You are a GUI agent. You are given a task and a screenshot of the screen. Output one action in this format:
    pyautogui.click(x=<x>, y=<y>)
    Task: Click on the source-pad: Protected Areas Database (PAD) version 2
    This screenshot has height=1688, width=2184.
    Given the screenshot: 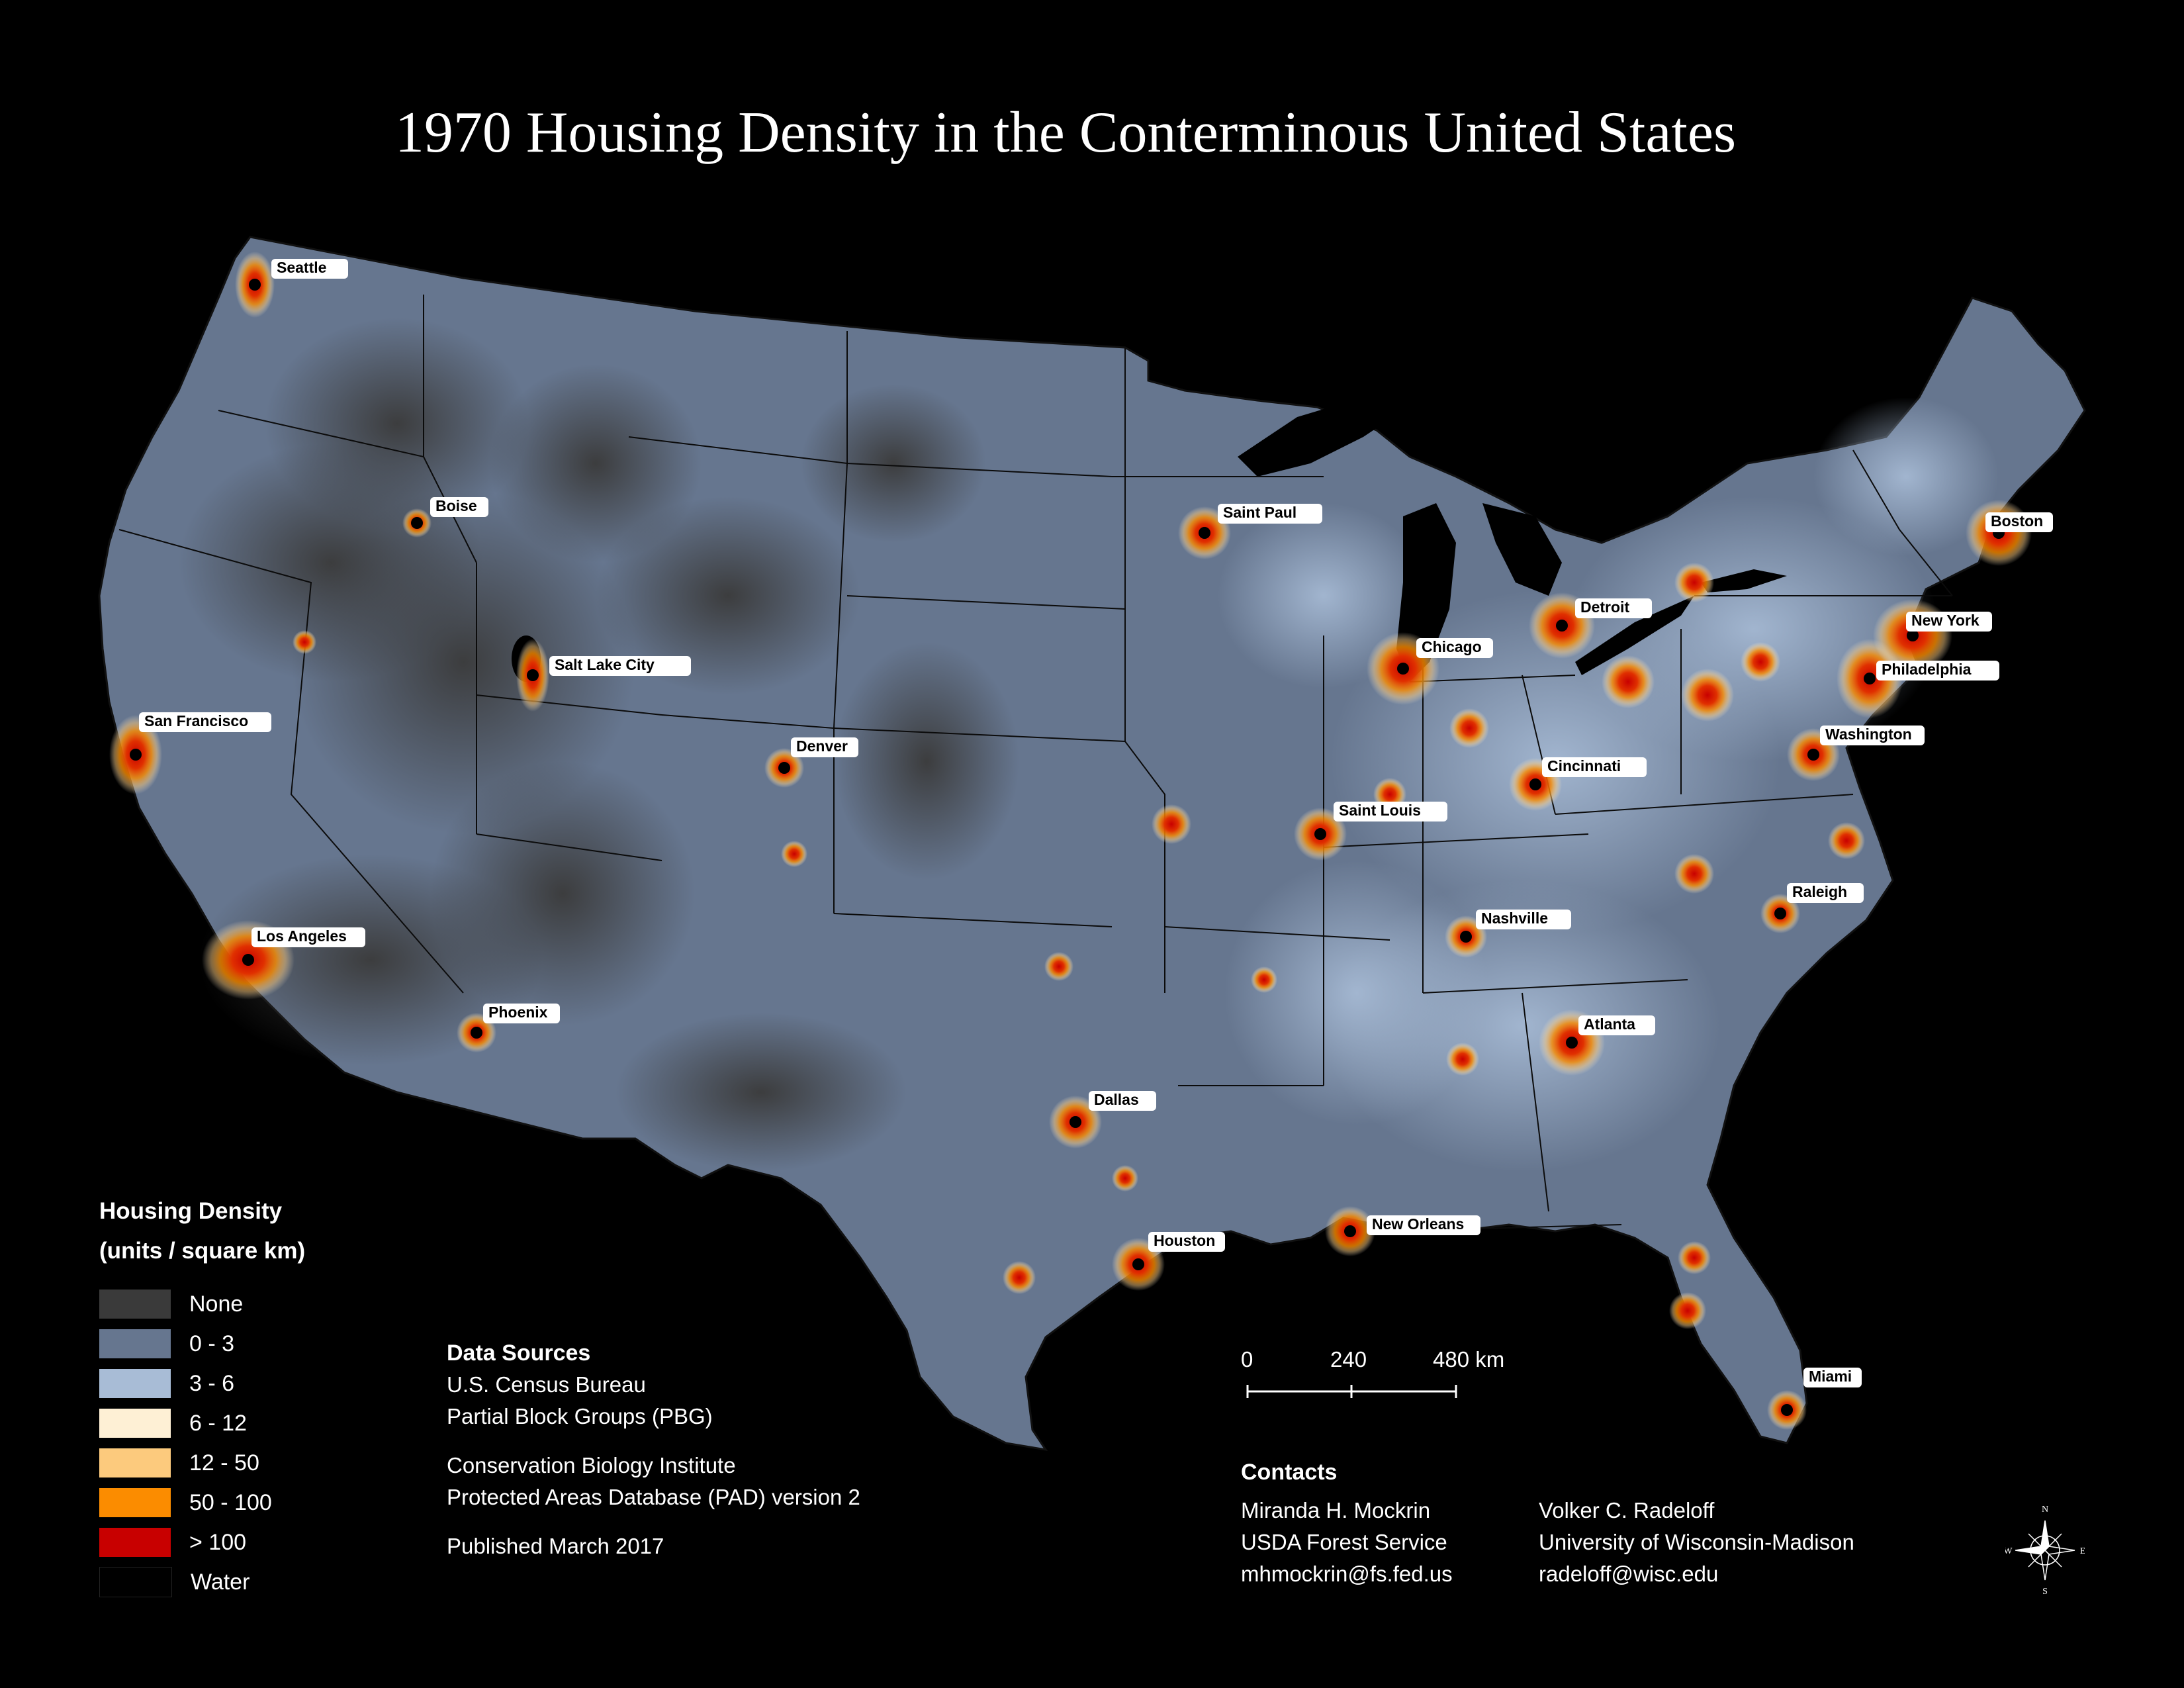 What is the action you would take?
    pyautogui.click(x=653, y=1497)
    